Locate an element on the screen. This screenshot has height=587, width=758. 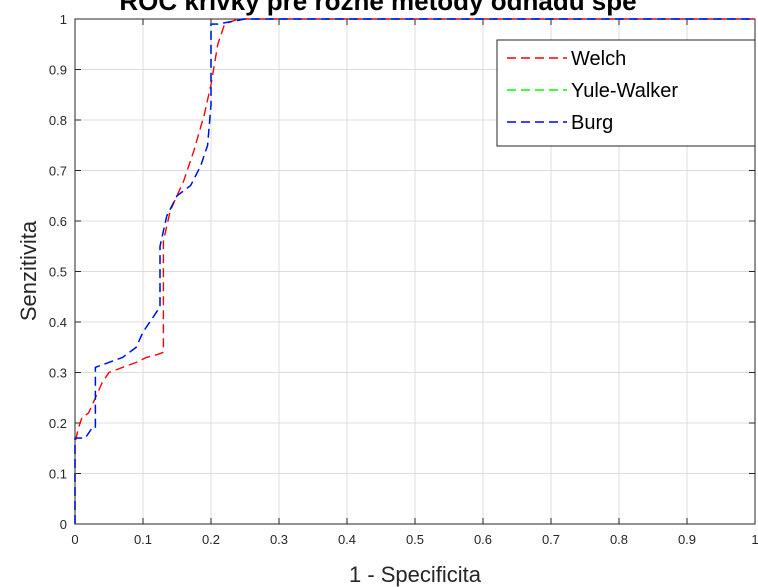
y-tick-label: 0.5 is located at coordinates (58, 272).